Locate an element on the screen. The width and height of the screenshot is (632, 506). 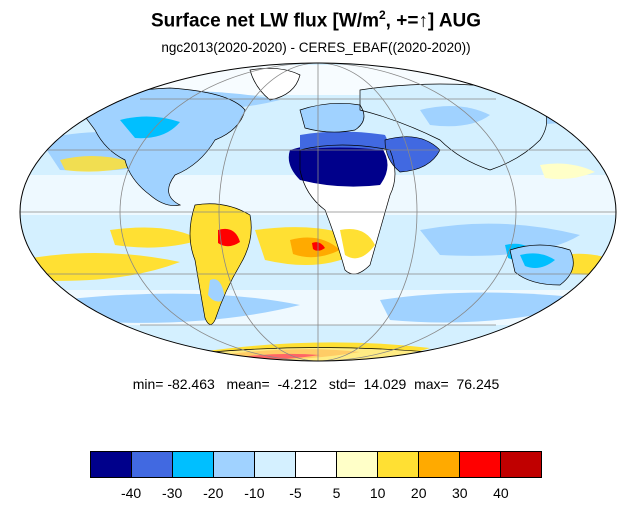
middle-east is located at coordinates (412, 154).